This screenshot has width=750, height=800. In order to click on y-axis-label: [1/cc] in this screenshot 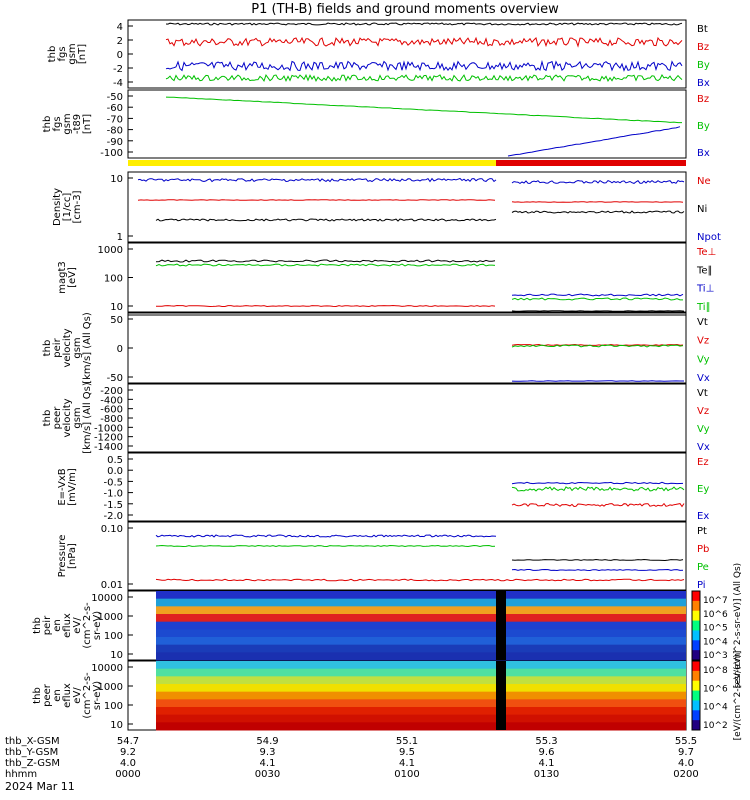, I will do `click(67, 207)`.